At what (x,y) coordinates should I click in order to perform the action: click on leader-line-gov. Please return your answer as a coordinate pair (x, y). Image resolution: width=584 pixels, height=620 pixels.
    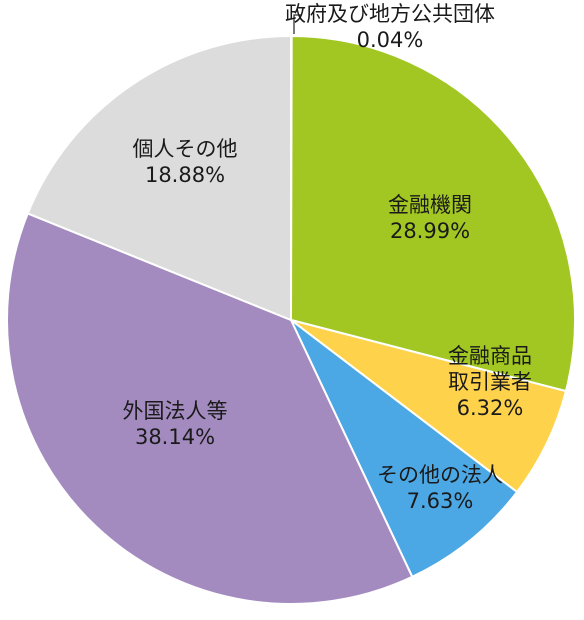
    Looking at the image, I should click on (297, 24).